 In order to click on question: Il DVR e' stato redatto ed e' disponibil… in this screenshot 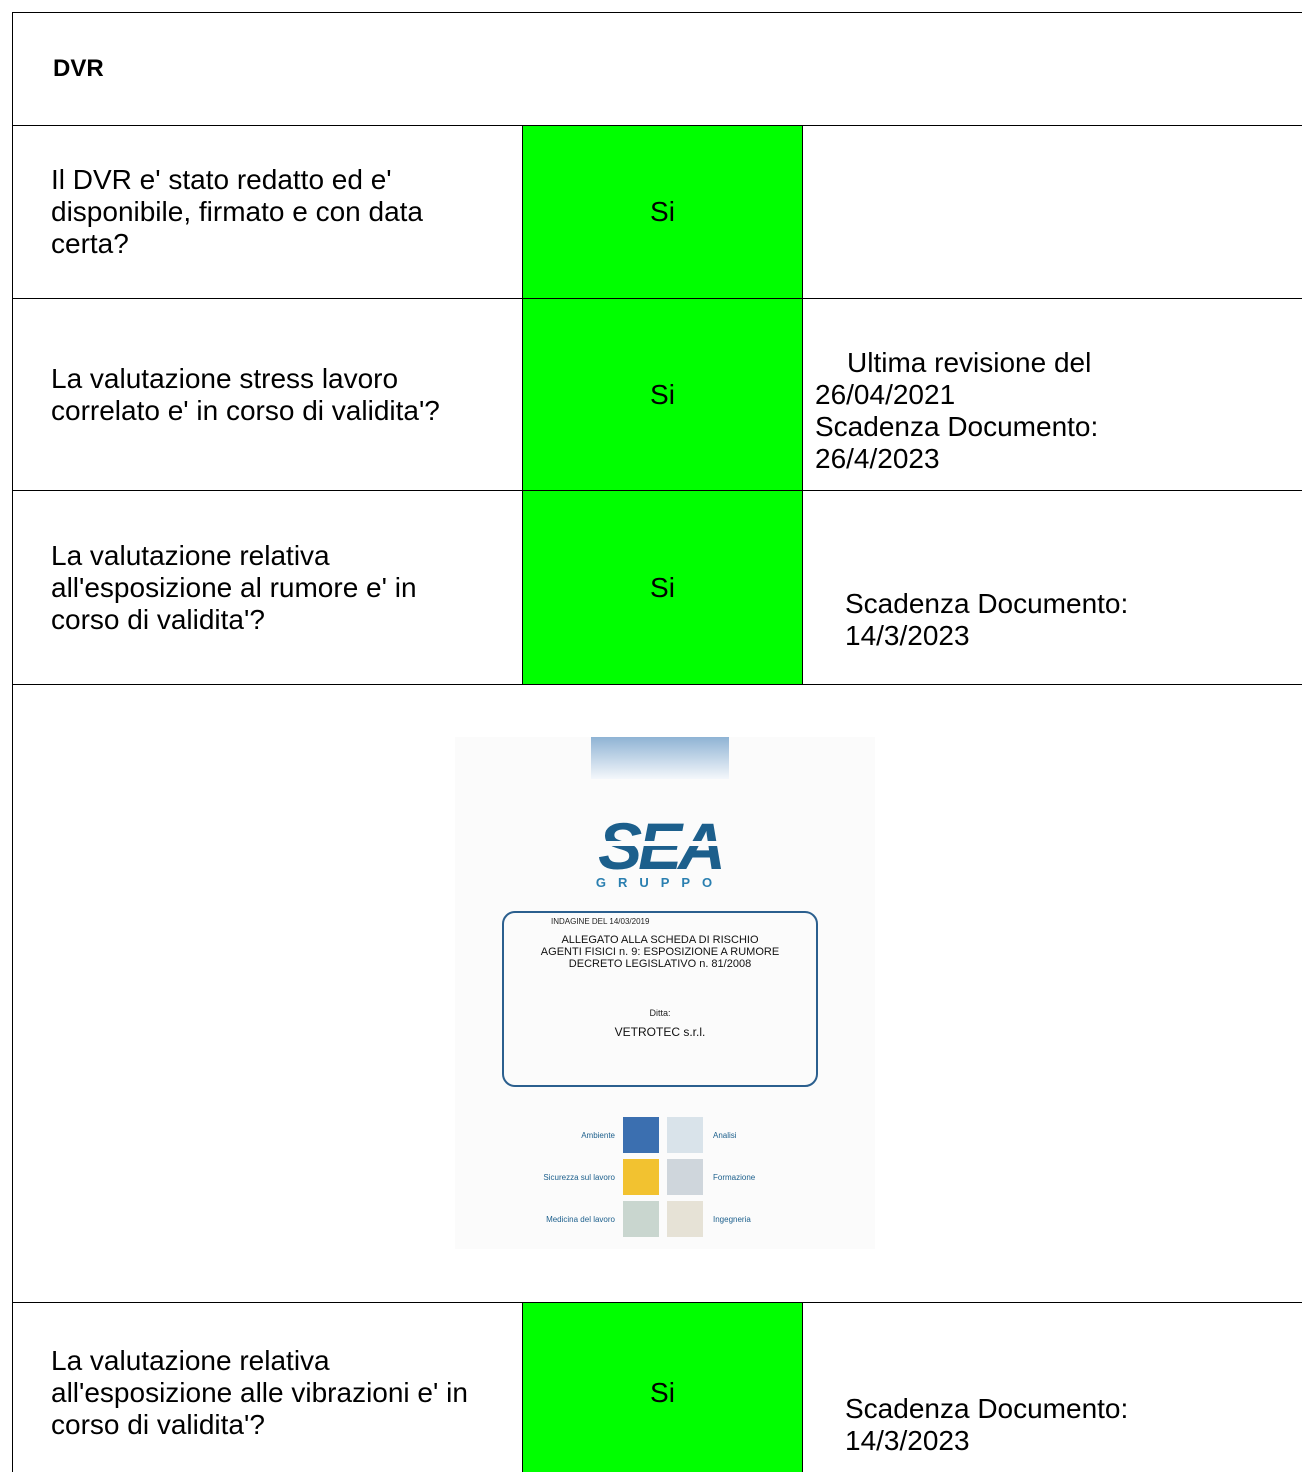, I will do `click(267, 211)`.